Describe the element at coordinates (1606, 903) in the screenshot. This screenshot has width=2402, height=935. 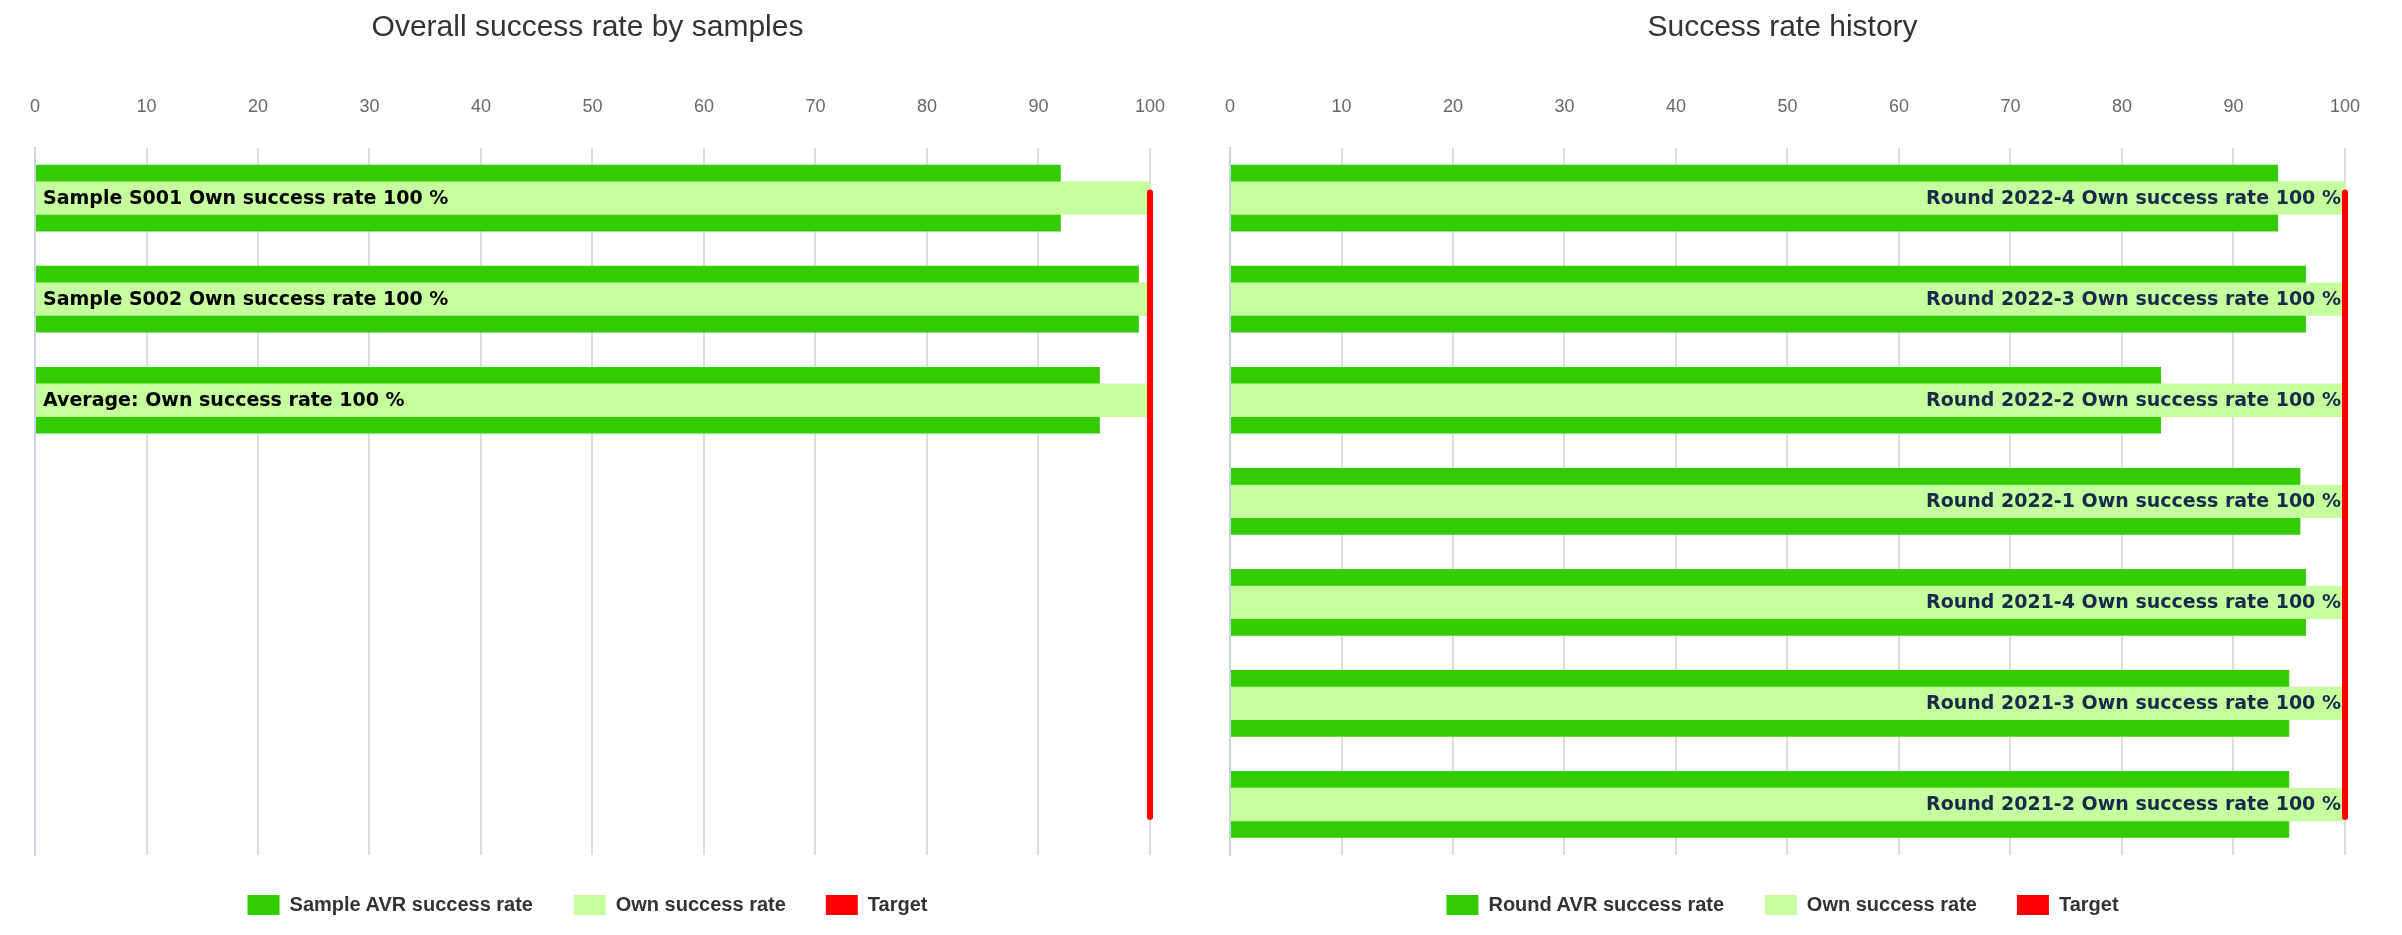
I see `legend-label: Round AVR success rate` at that location.